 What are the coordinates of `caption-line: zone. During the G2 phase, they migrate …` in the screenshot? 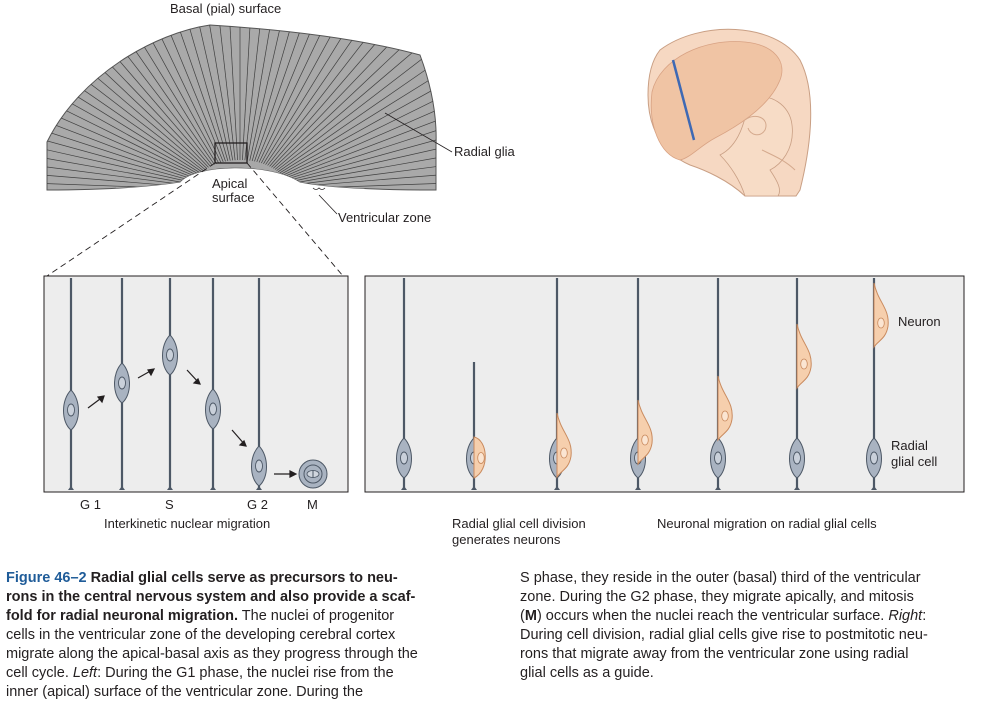 It's located at (717, 597).